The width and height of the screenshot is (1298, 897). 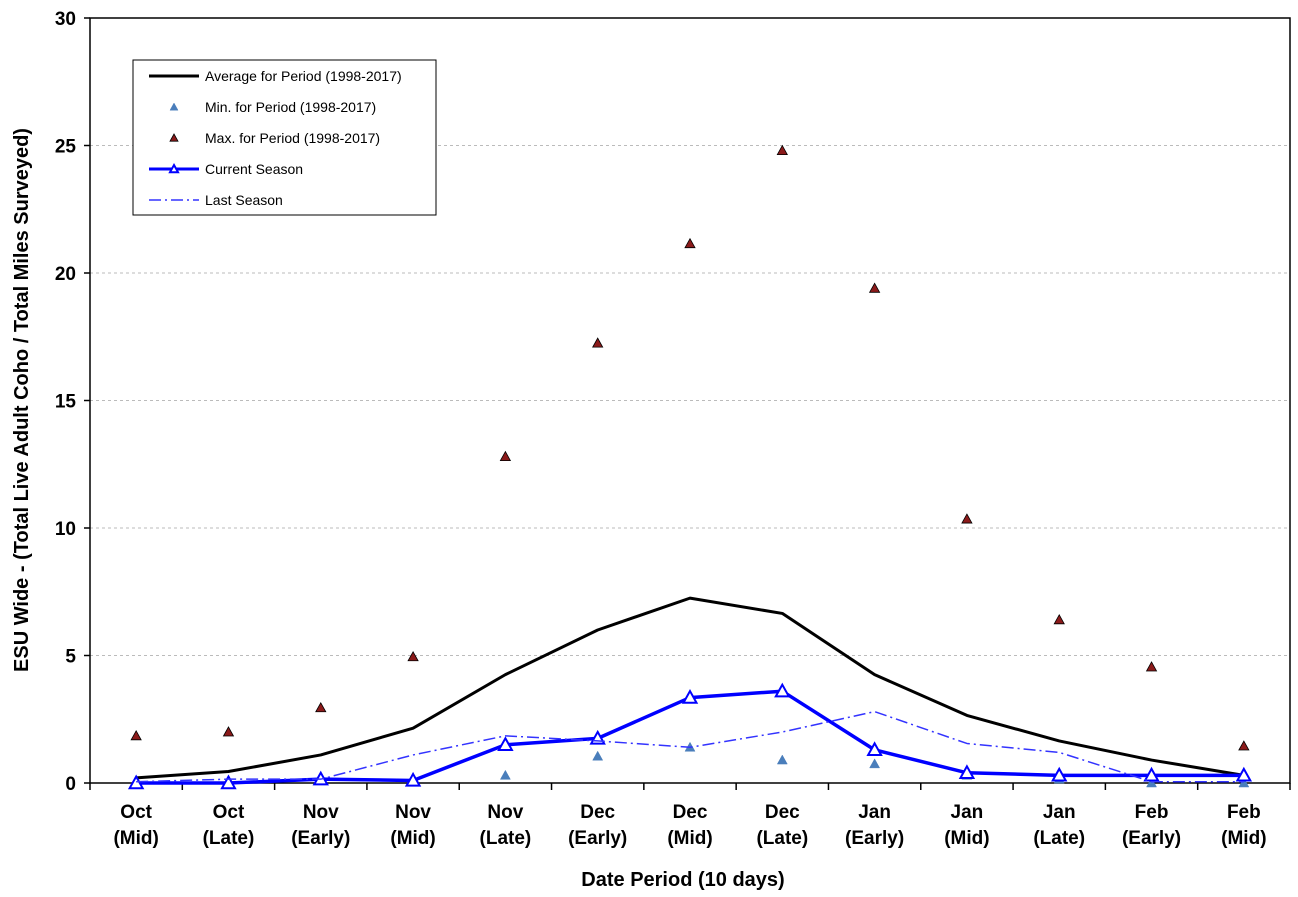 What do you see at coordinates (65, 19) in the screenshot?
I see `y-tick-label: 30` at bounding box center [65, 19].